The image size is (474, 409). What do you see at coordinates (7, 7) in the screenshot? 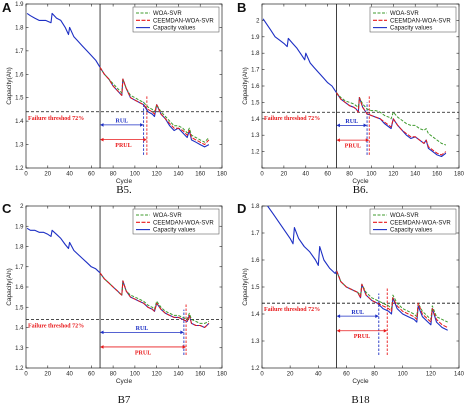
I see `panel-letter: A` at bounding box center [7, 7].